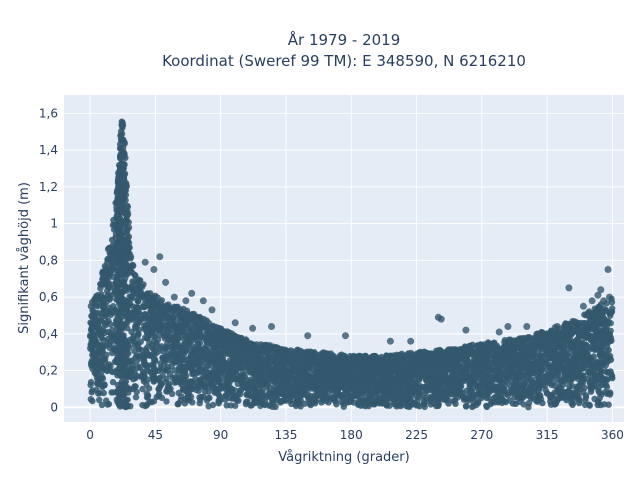 Image resolution: width=640 pixels, height=480 pixels. Describe the element at coordinates (344, 39) in the screenshot. I see `chart-title: År 1979 - 2019` at that location.